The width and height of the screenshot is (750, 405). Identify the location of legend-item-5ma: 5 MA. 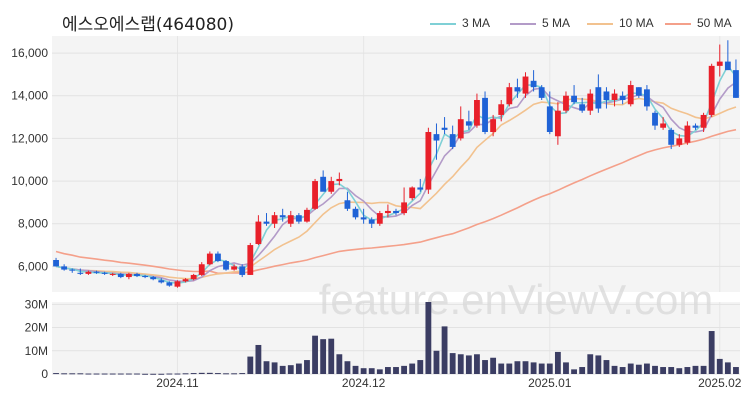
(540, 23).